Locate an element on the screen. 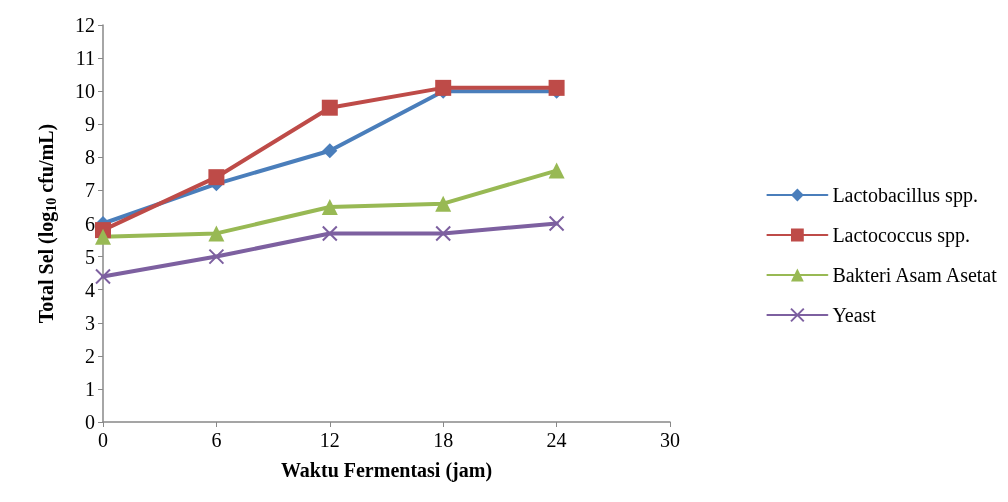 The image size is (1008, 502). y-tick-label: 3 is located at coordinates (90, 322).